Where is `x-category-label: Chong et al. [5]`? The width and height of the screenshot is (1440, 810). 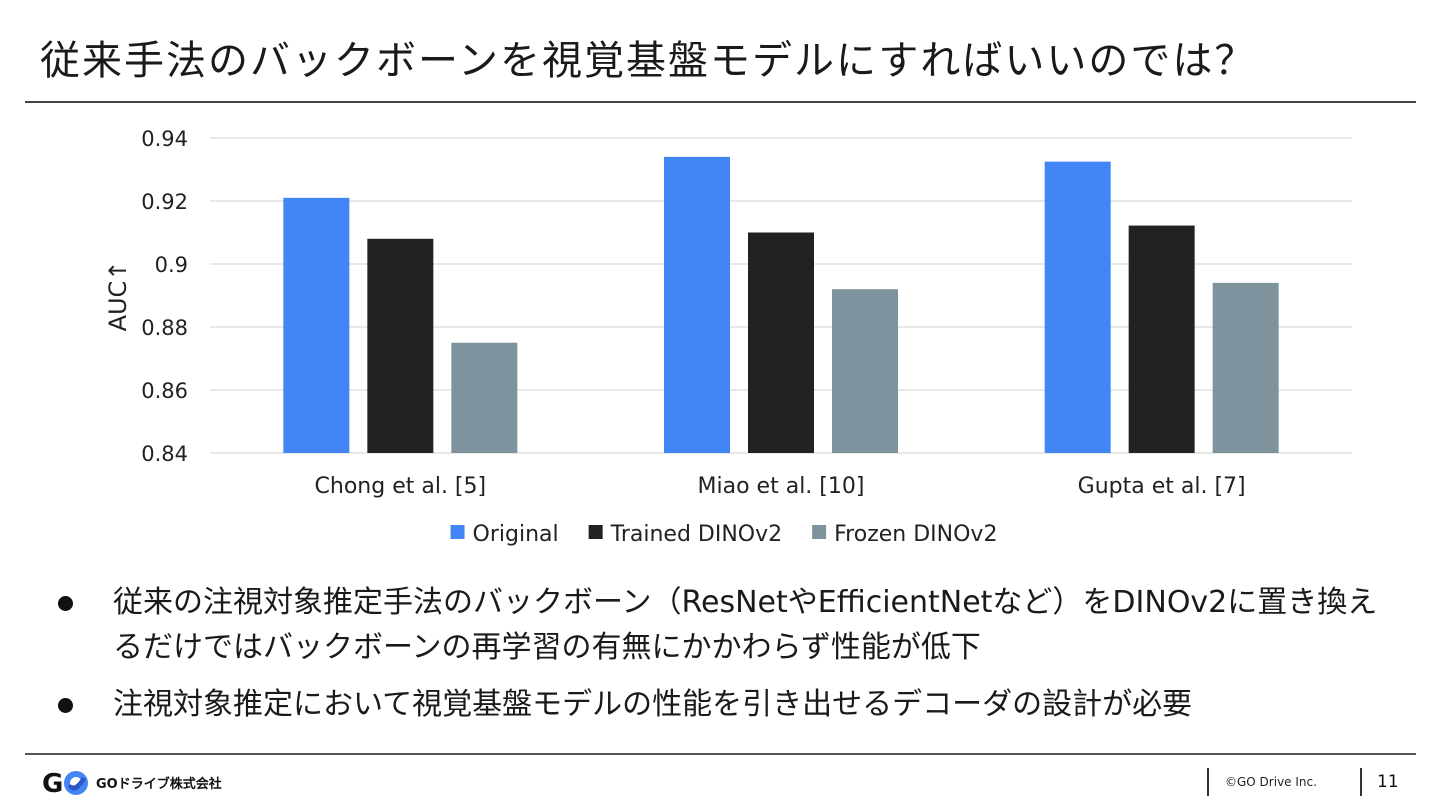 x-category-label: Chong et al. [5] is located at coordinates (401, 486).